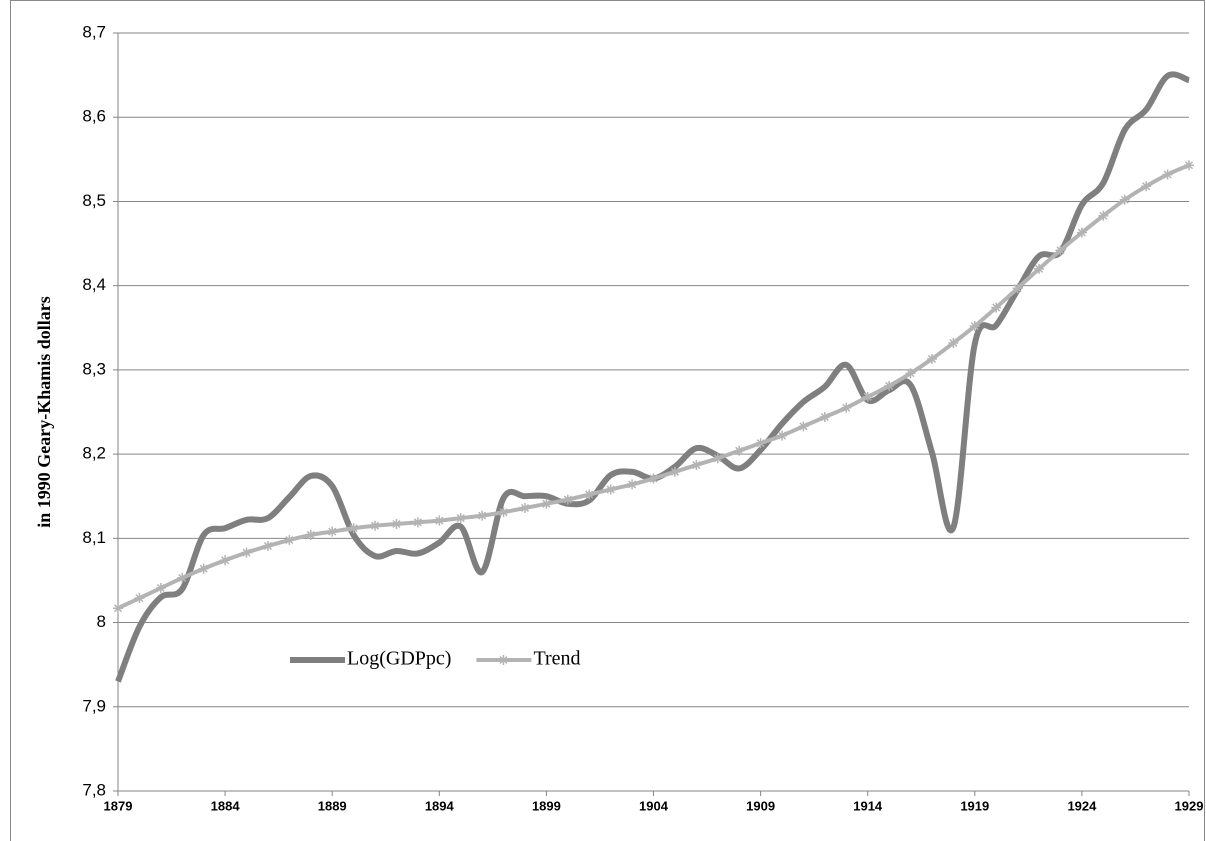 This screenshot has height=841, width=1206. What do you see at coordinates (1082, 805) in the screenshot?
I see `x-tick-label: 1924` at bounding box center [1082, 805].